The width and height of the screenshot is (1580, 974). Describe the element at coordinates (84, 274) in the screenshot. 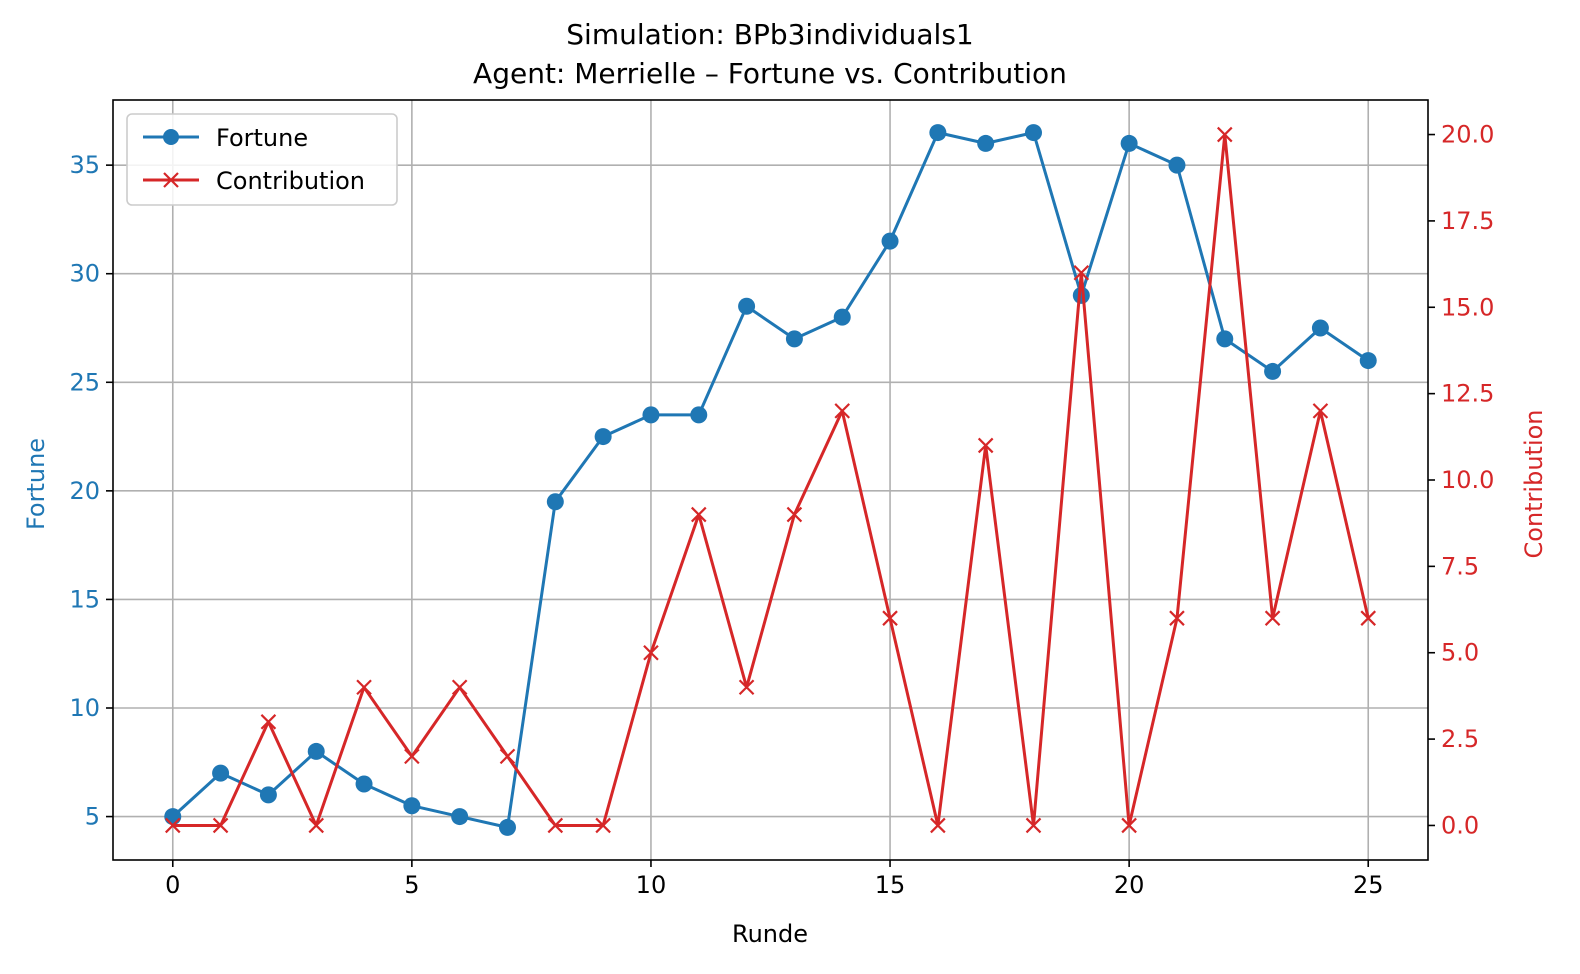

I see `y-left-tick-label: 30` at that location.